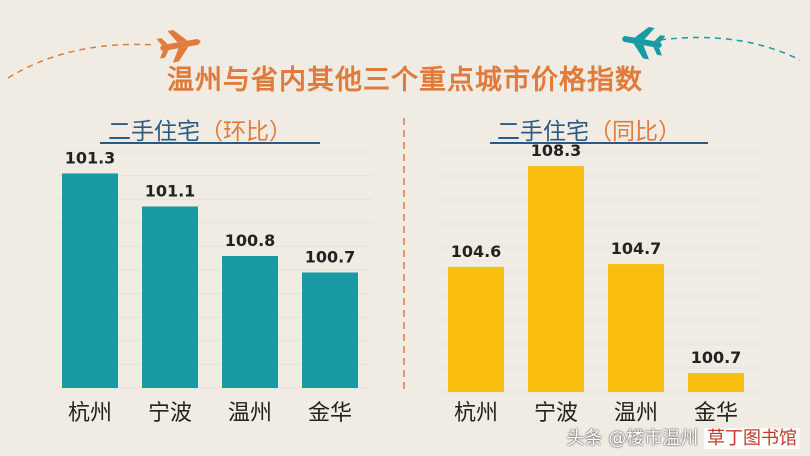 Image resolution: width=810 pixels, height=456 pixels. I want to click on subtitle-yoy-main: 二手住宅, so click(543, 132).